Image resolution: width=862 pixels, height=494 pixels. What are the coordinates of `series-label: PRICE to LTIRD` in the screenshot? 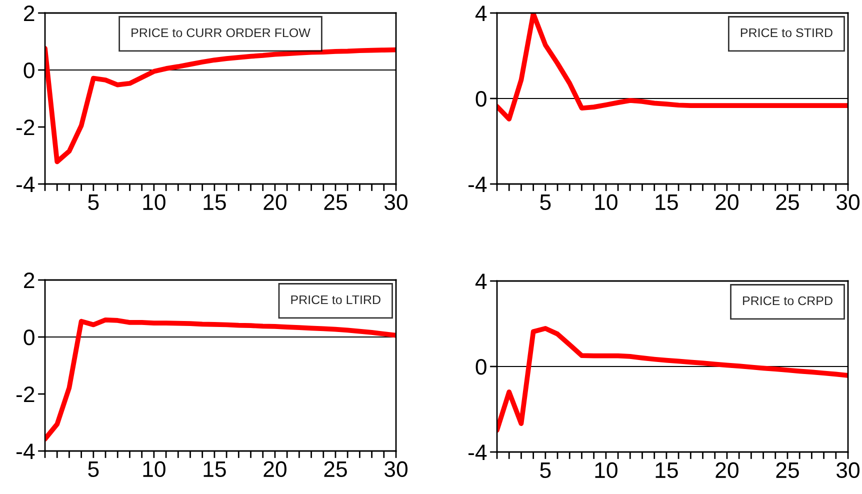 It's located at (335, 299).